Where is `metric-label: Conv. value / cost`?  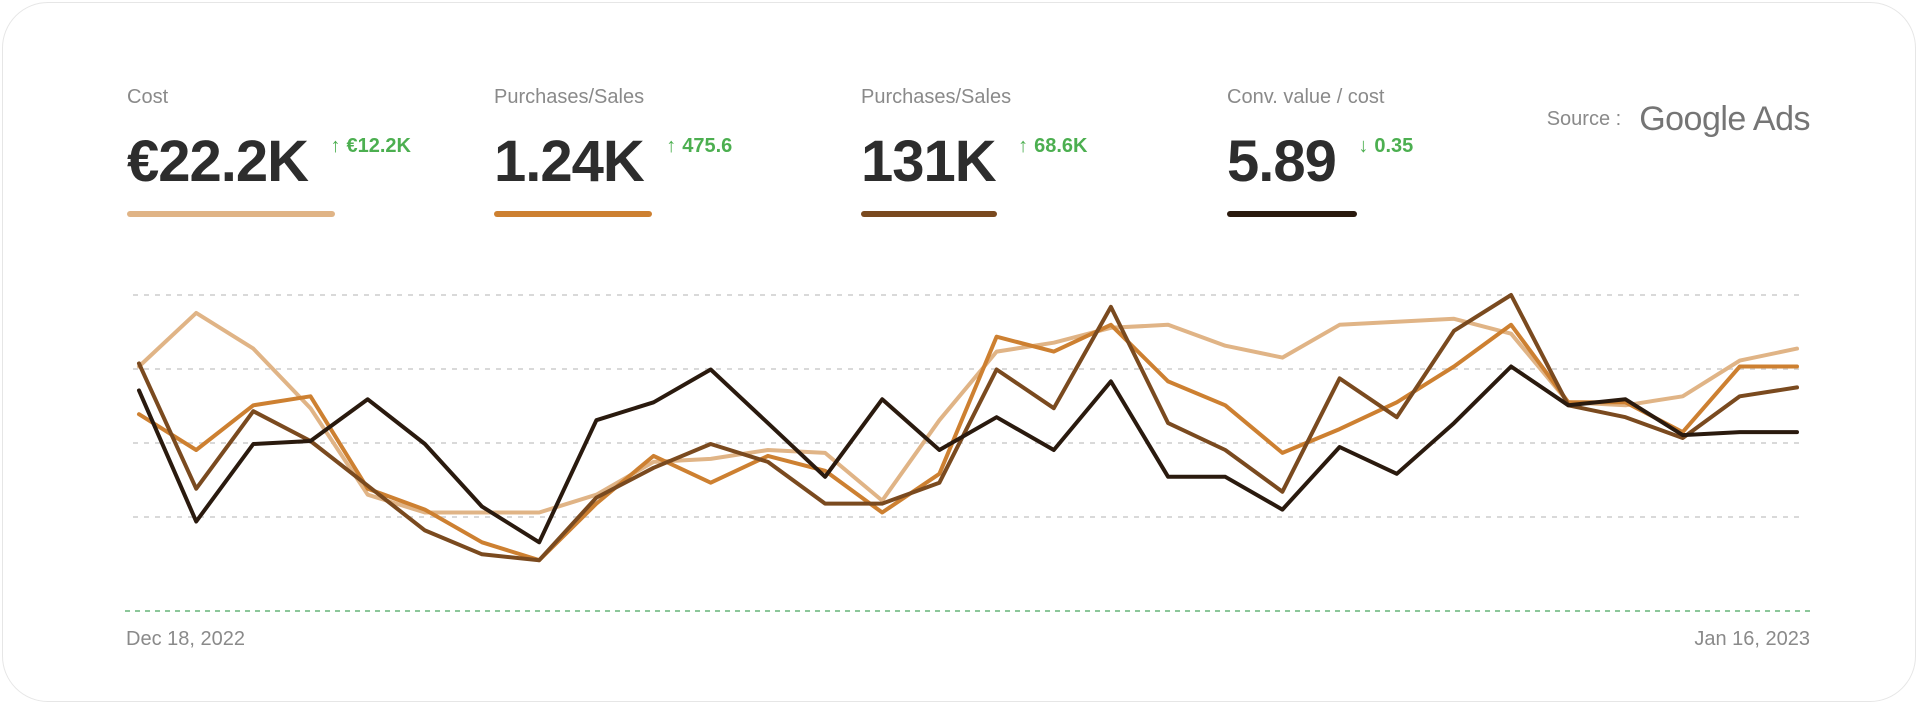 metric-label: Conv. value / cost is located at coordinates (1306, 97).